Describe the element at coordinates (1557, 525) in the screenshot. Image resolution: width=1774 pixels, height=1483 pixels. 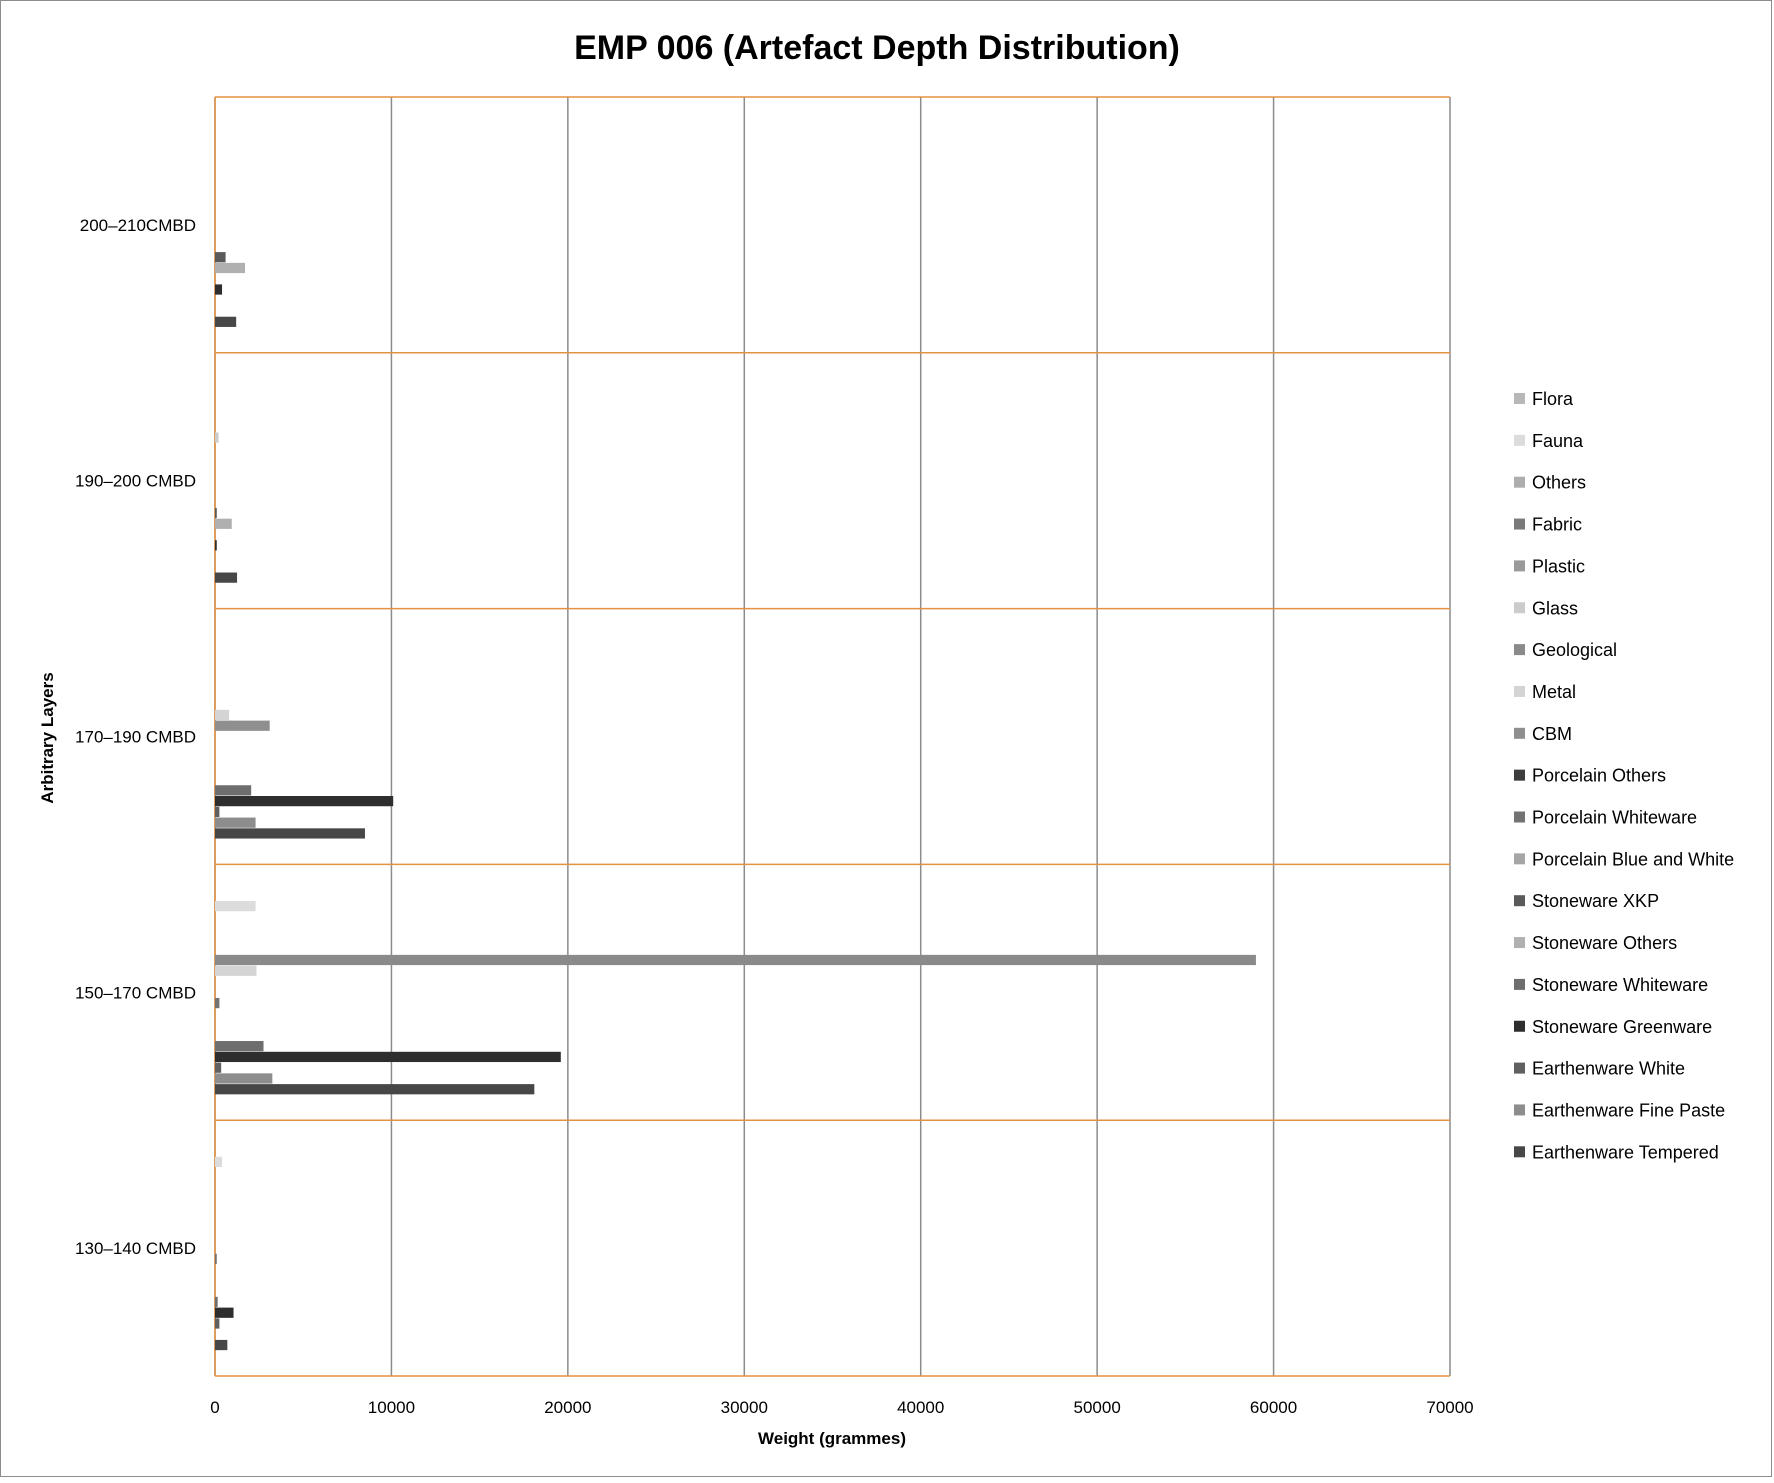
I see `legend-label: Fabric` at that location.